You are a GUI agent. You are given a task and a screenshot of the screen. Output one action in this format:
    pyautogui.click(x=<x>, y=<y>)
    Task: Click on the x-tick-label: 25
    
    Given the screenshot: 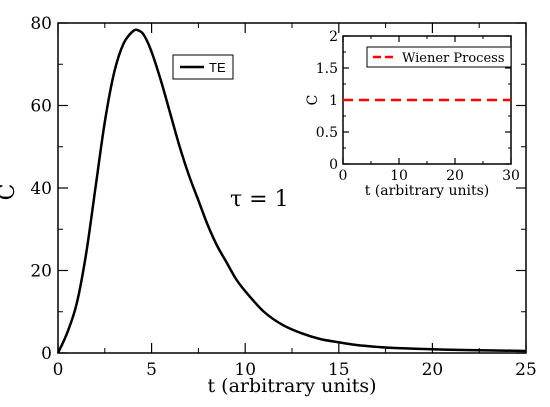 What is the action you would take?
    pyautogui.click(x=526, y=370)
    